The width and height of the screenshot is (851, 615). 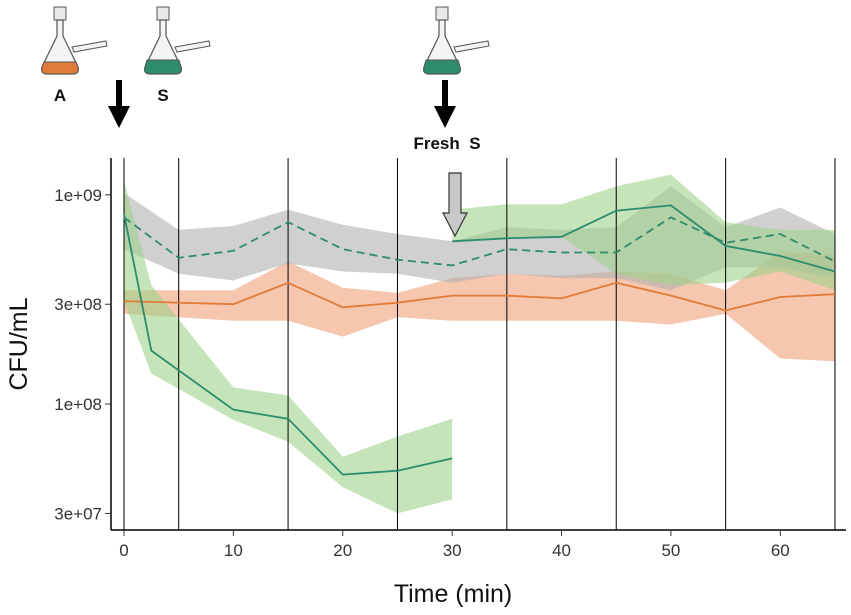 What do you see at coordinates (452, 550) in the screenshot?
I see `x-tick-label: 30` at bounding box center [452, 550].